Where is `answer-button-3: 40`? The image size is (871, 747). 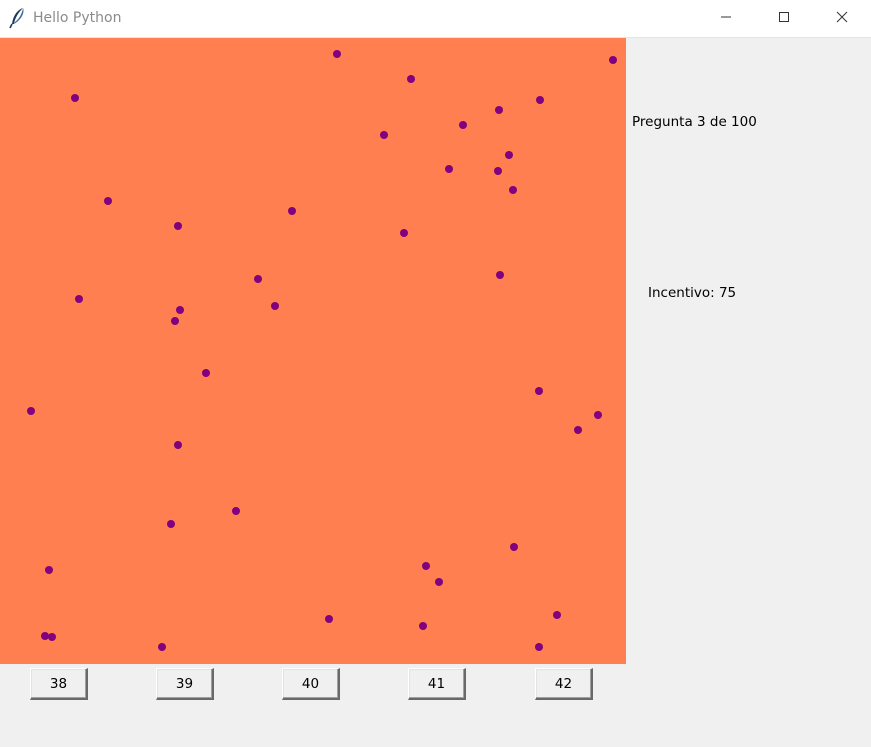
answer-button-3: 40 is located at coordinates (311, 684).